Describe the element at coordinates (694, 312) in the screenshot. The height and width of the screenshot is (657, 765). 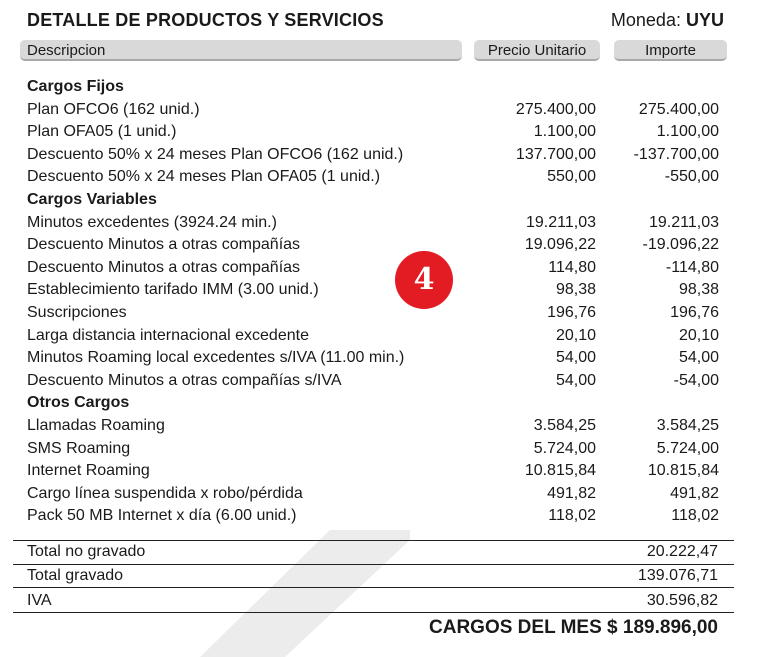
I see `row-amount: 196,76` at that location.